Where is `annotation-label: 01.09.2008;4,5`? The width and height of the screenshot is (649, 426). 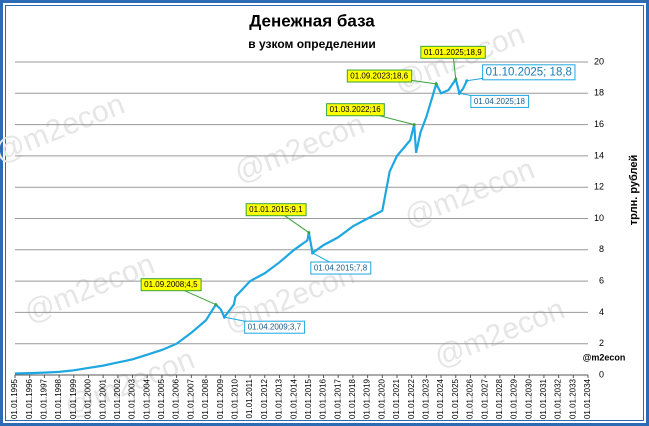 annotation-label: 01.09.2008;4,5 is located at coordinates (171, 284).